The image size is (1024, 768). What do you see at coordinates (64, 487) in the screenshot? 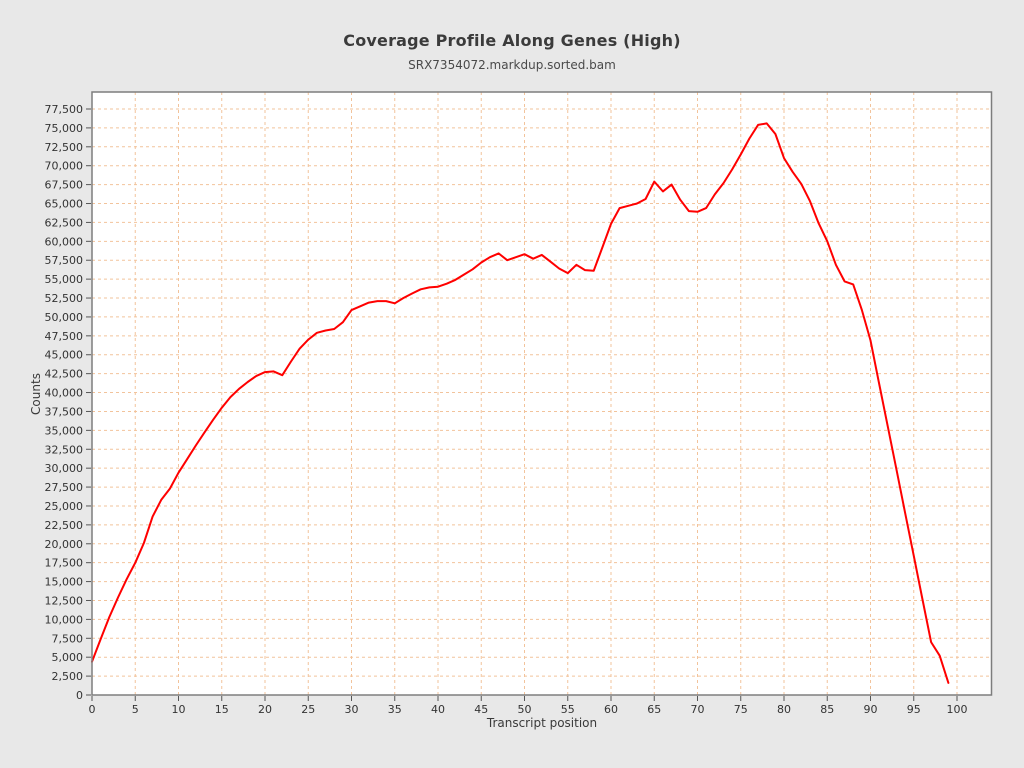
I see `y-tick-label: 27,500` at bounding box center [64, 487].